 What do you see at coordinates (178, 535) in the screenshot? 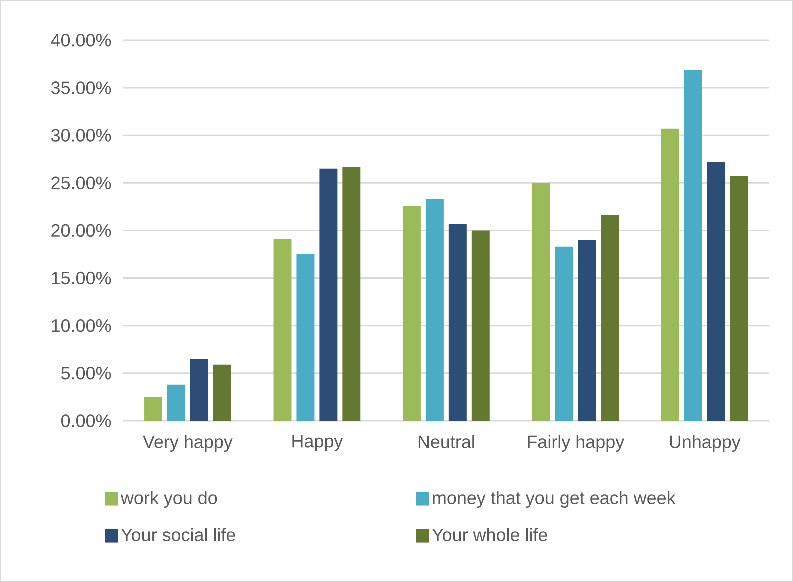
I see `legend-label: Your social life` at bounding box center [178, 535].